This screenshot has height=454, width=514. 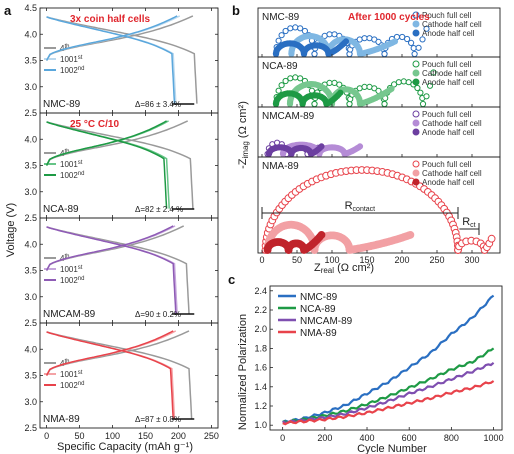 What do you see at coordinates (236, 10) in the screenshot?
I see `panel-letter-b: b` at bounding box center [236, 10].